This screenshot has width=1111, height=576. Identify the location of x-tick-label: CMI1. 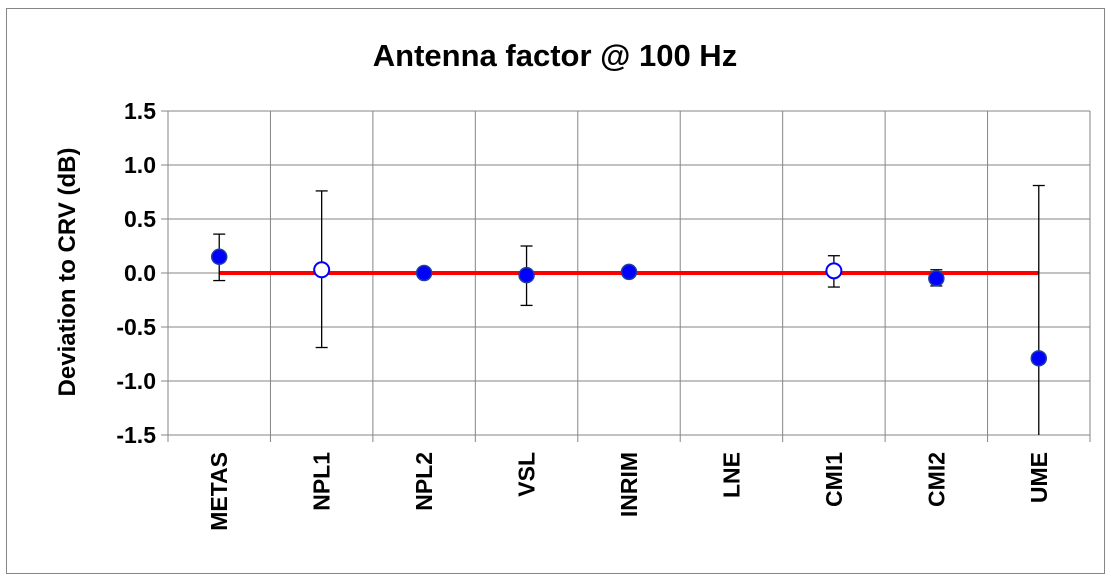
(834, 479).